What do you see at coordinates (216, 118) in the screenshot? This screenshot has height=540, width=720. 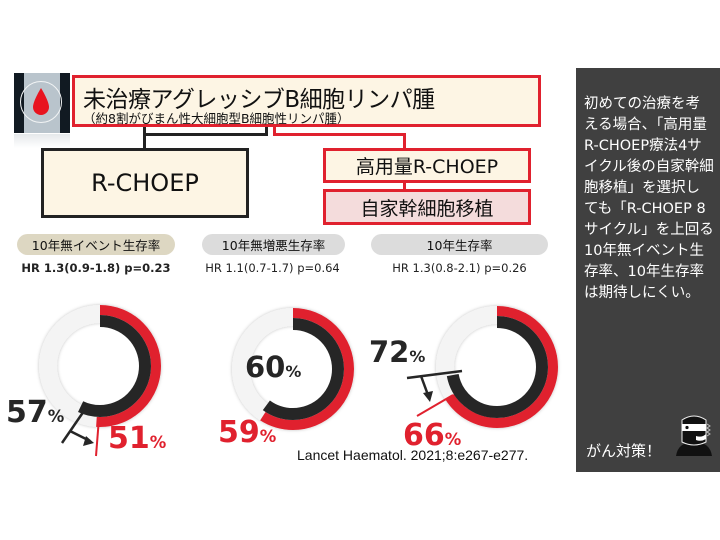 I see `page-subtitle: （約8割がびまん性大細胞型B細胞性リンパ腫）` at bounding box center [216, 118].